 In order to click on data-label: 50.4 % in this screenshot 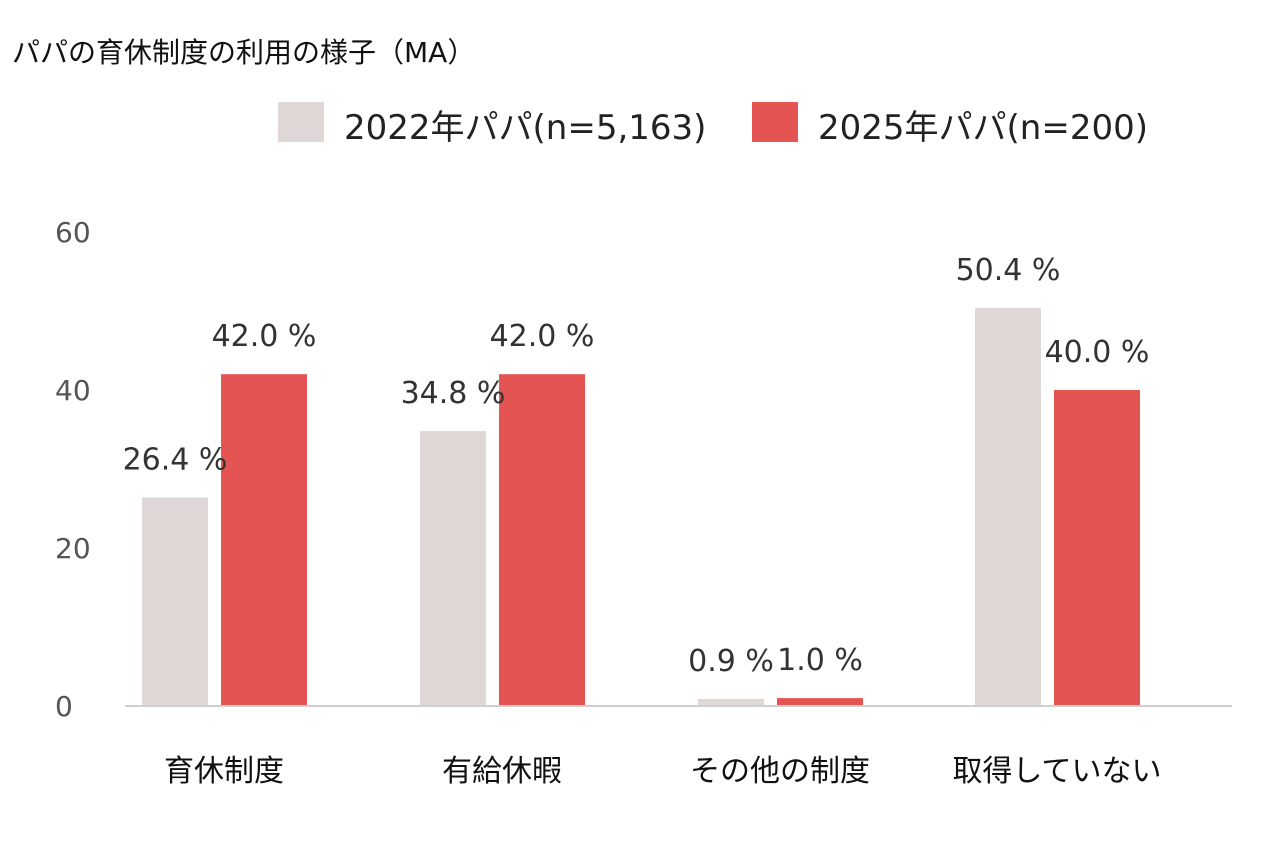, I will do `click(1008, 270)`.